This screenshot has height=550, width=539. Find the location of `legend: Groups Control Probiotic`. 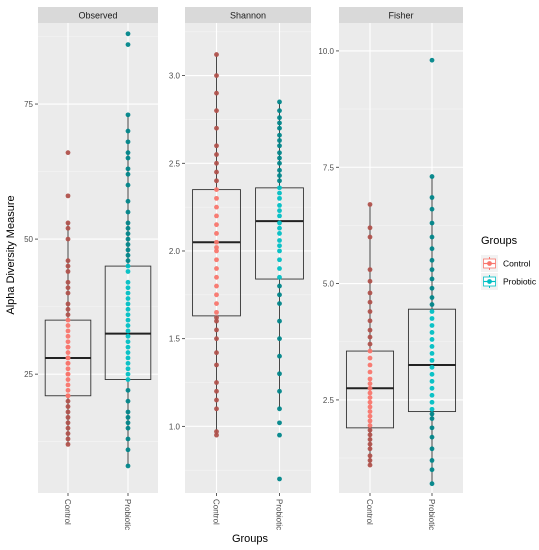

legend: Groups Control Probiotic is located at coordinates (509, 262).